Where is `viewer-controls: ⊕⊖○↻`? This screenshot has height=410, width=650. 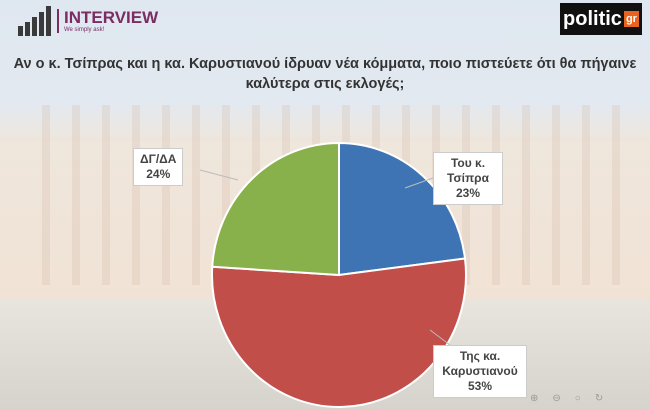 viewer-controls: ⊕⊖○↻ is located at coordinates (573, 398).